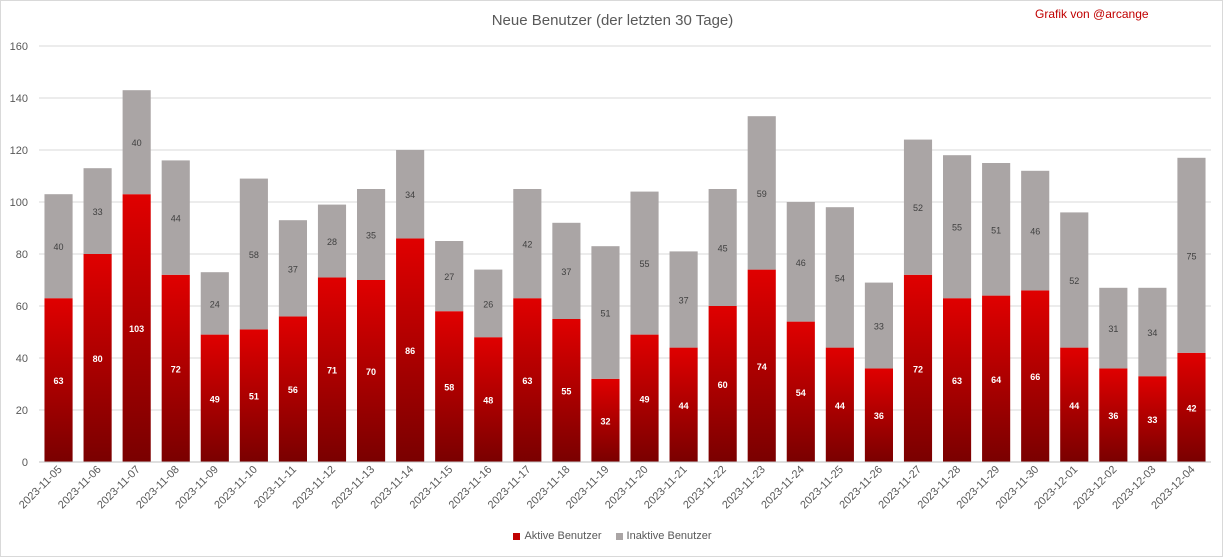 The height and width of the screenshot is (558, 1223). Describe the element at coordinates (1191, 256) in the screenshot. I see `data-label-inactive: 75` at that location.